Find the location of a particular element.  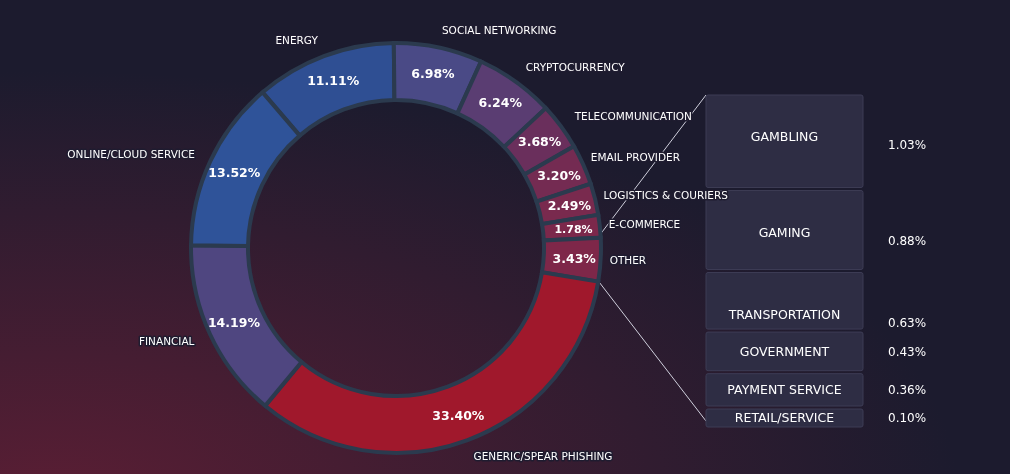

slice-label: E-COMMERCE is located at coordinates (644, 224).